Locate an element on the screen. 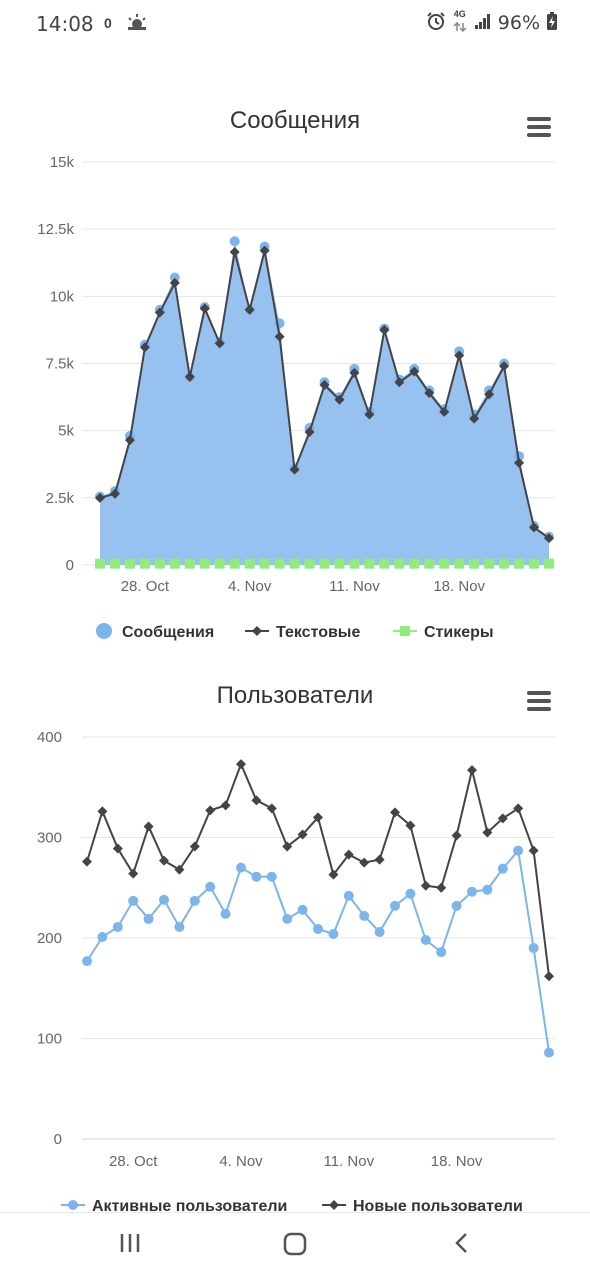 The image size is (590, 1281). y-tick-label: 100 is located at coordinates (49, 1039).